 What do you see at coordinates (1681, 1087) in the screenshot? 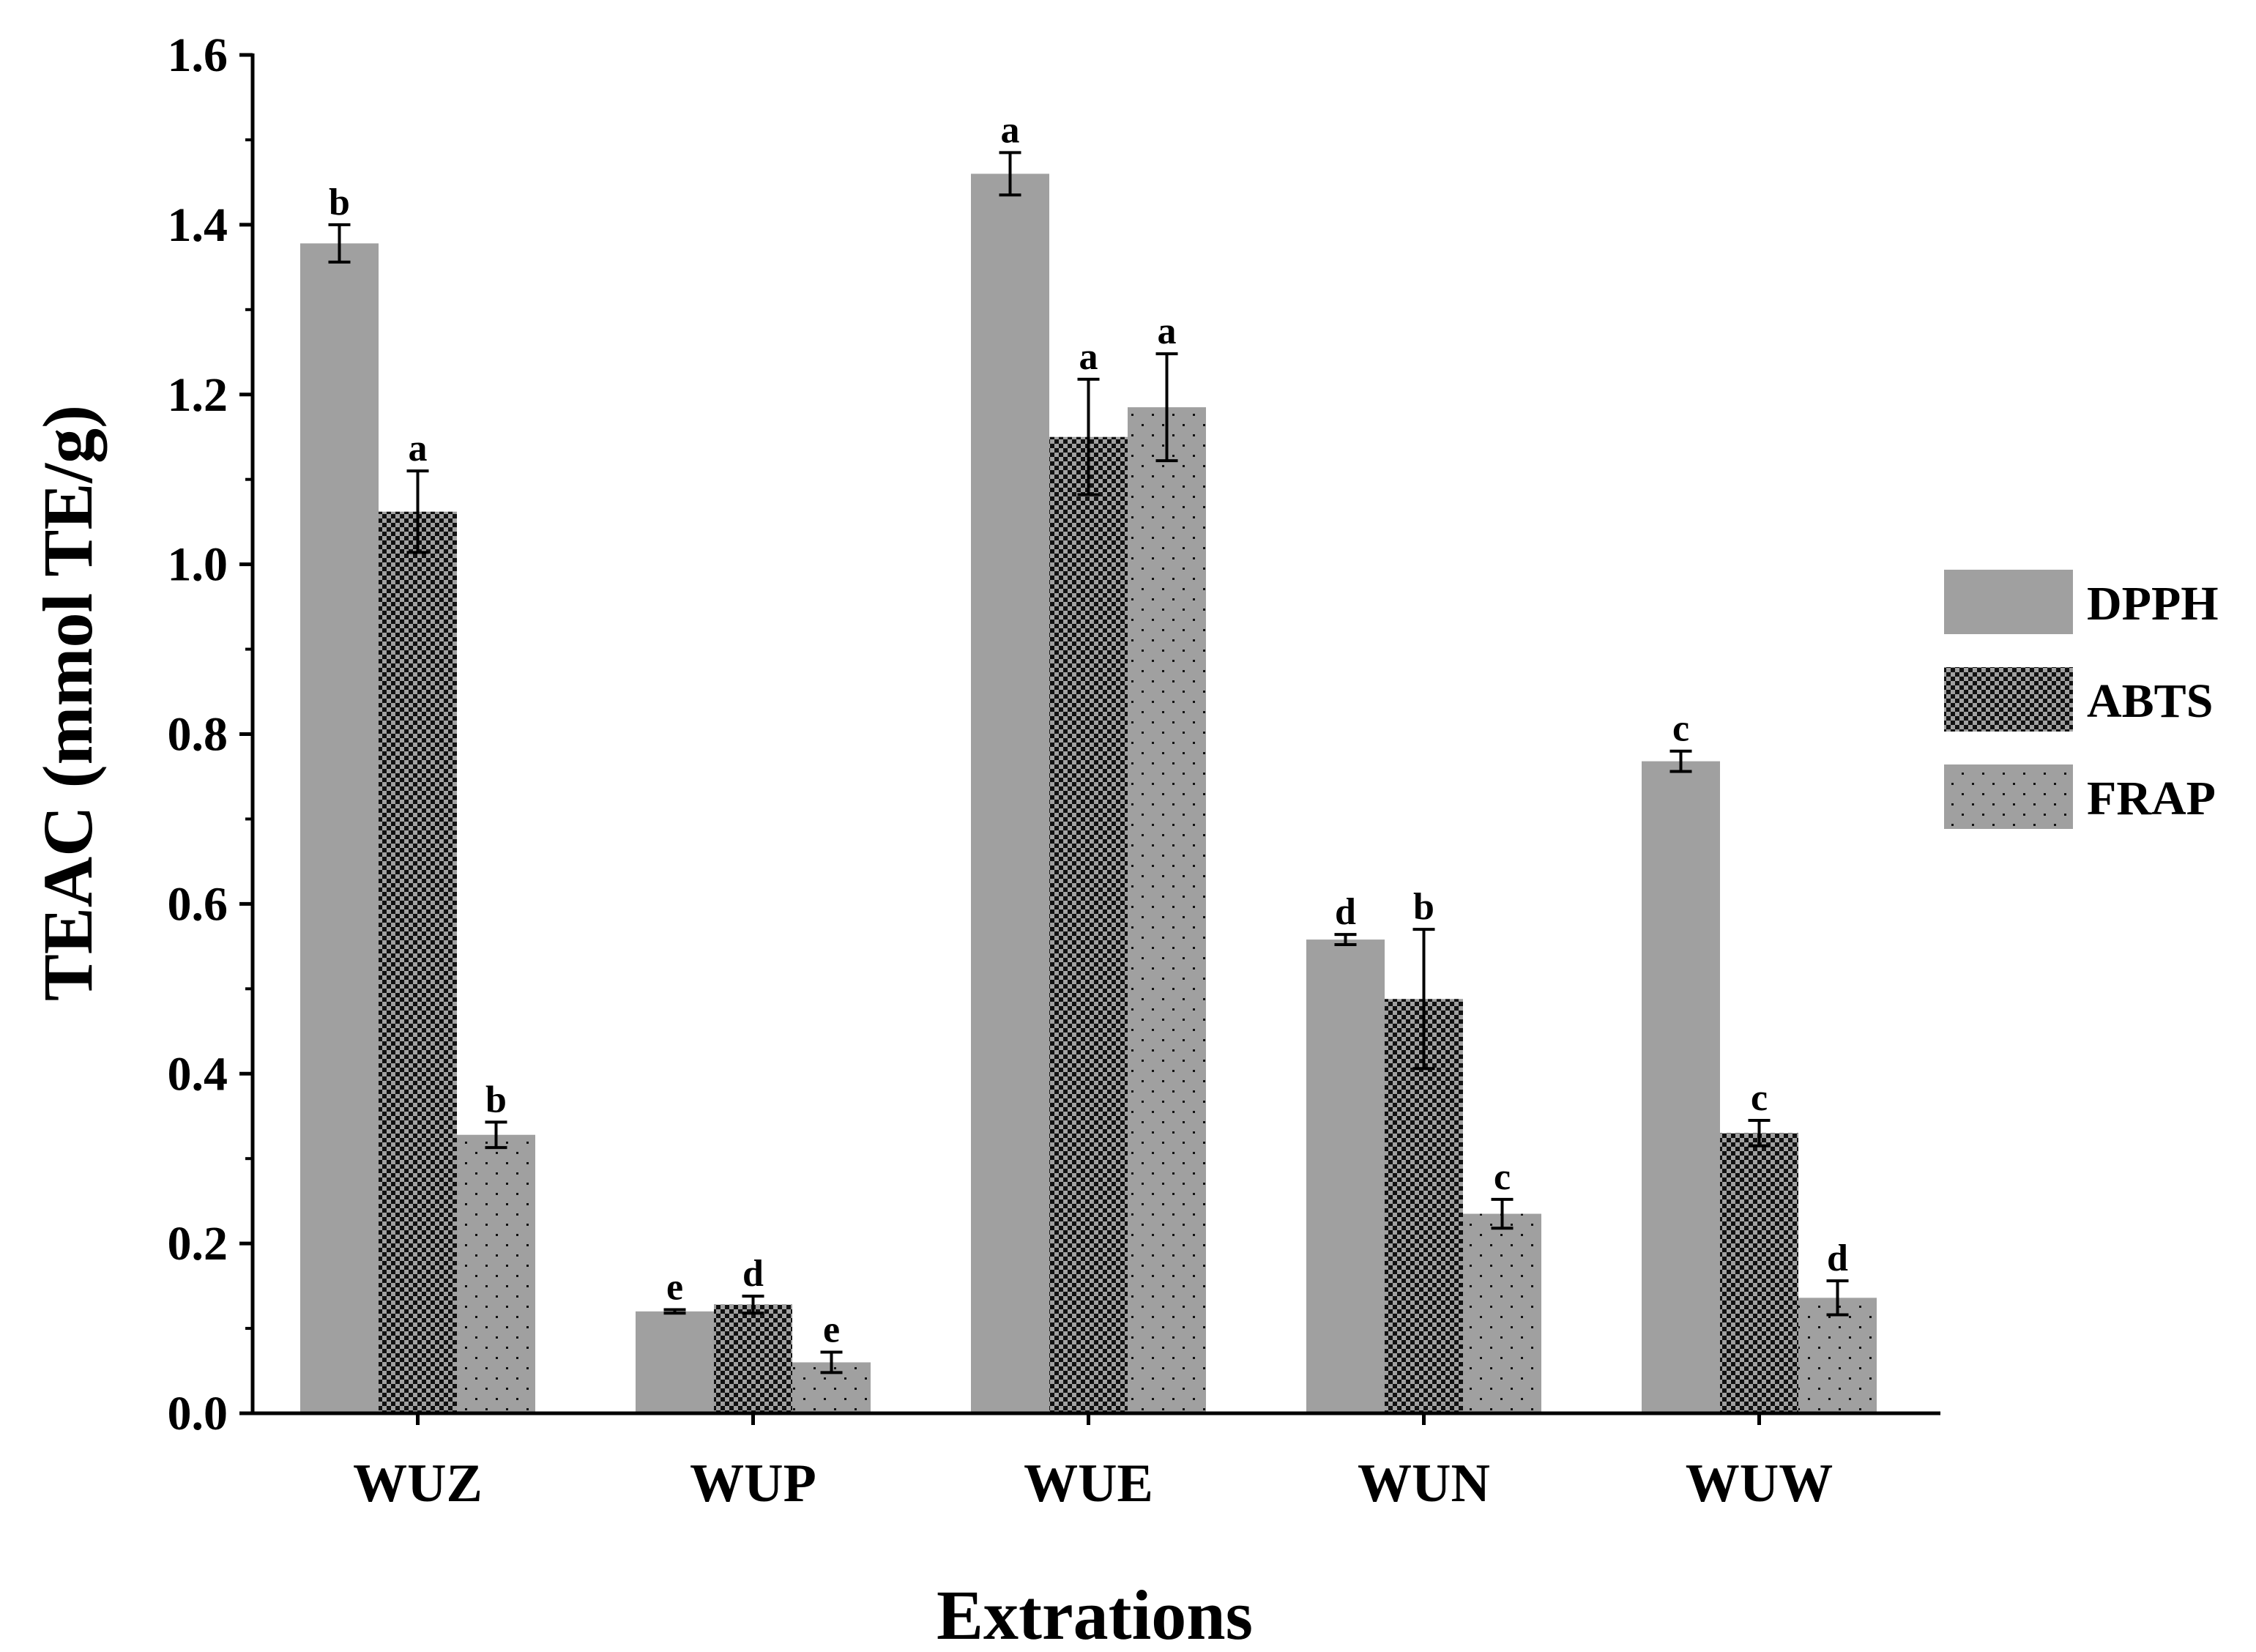
I see `bar-dpph-wuw` at bounding box center [1681, 1087].